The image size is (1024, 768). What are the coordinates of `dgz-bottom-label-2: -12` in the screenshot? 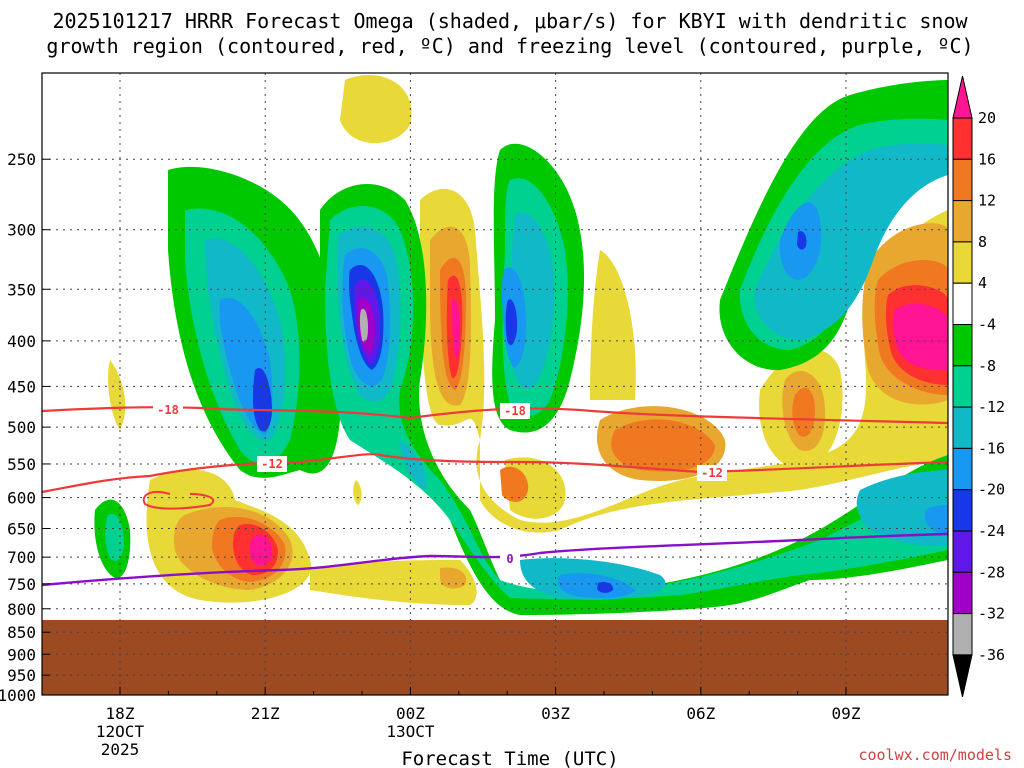 It's located at (712, 473).